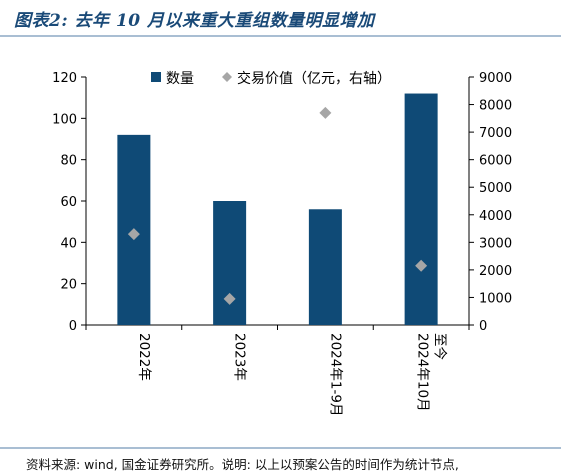 The height and width of the screenshot is (476, 561). What do you see at coordinates (227, 77) in the screenshot?
I see `legend-diamond-swatch` at bounding box center [227, 77].